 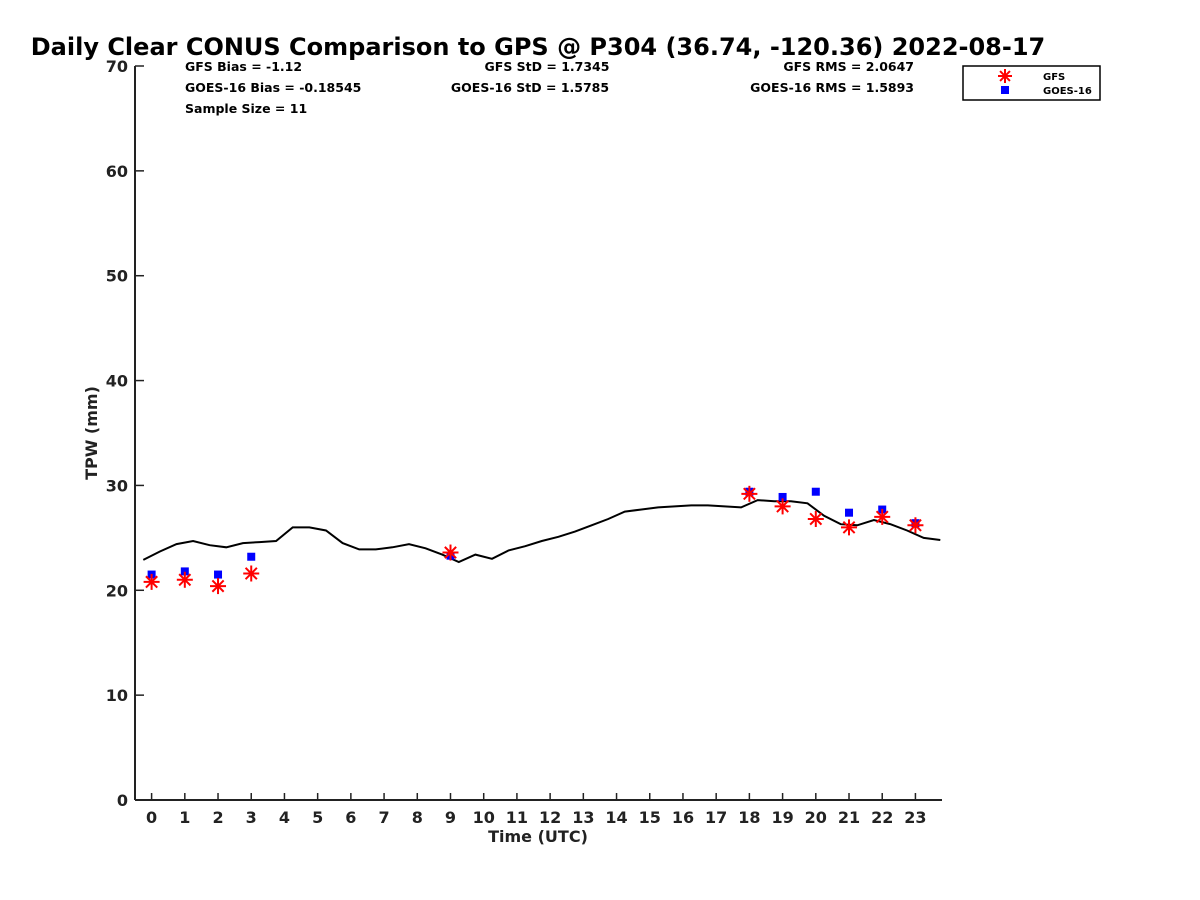 What do you see at coordinates (117, 485) in the screenshot?
I see `y-tick-label: 30` at bounding box center [117, 485].